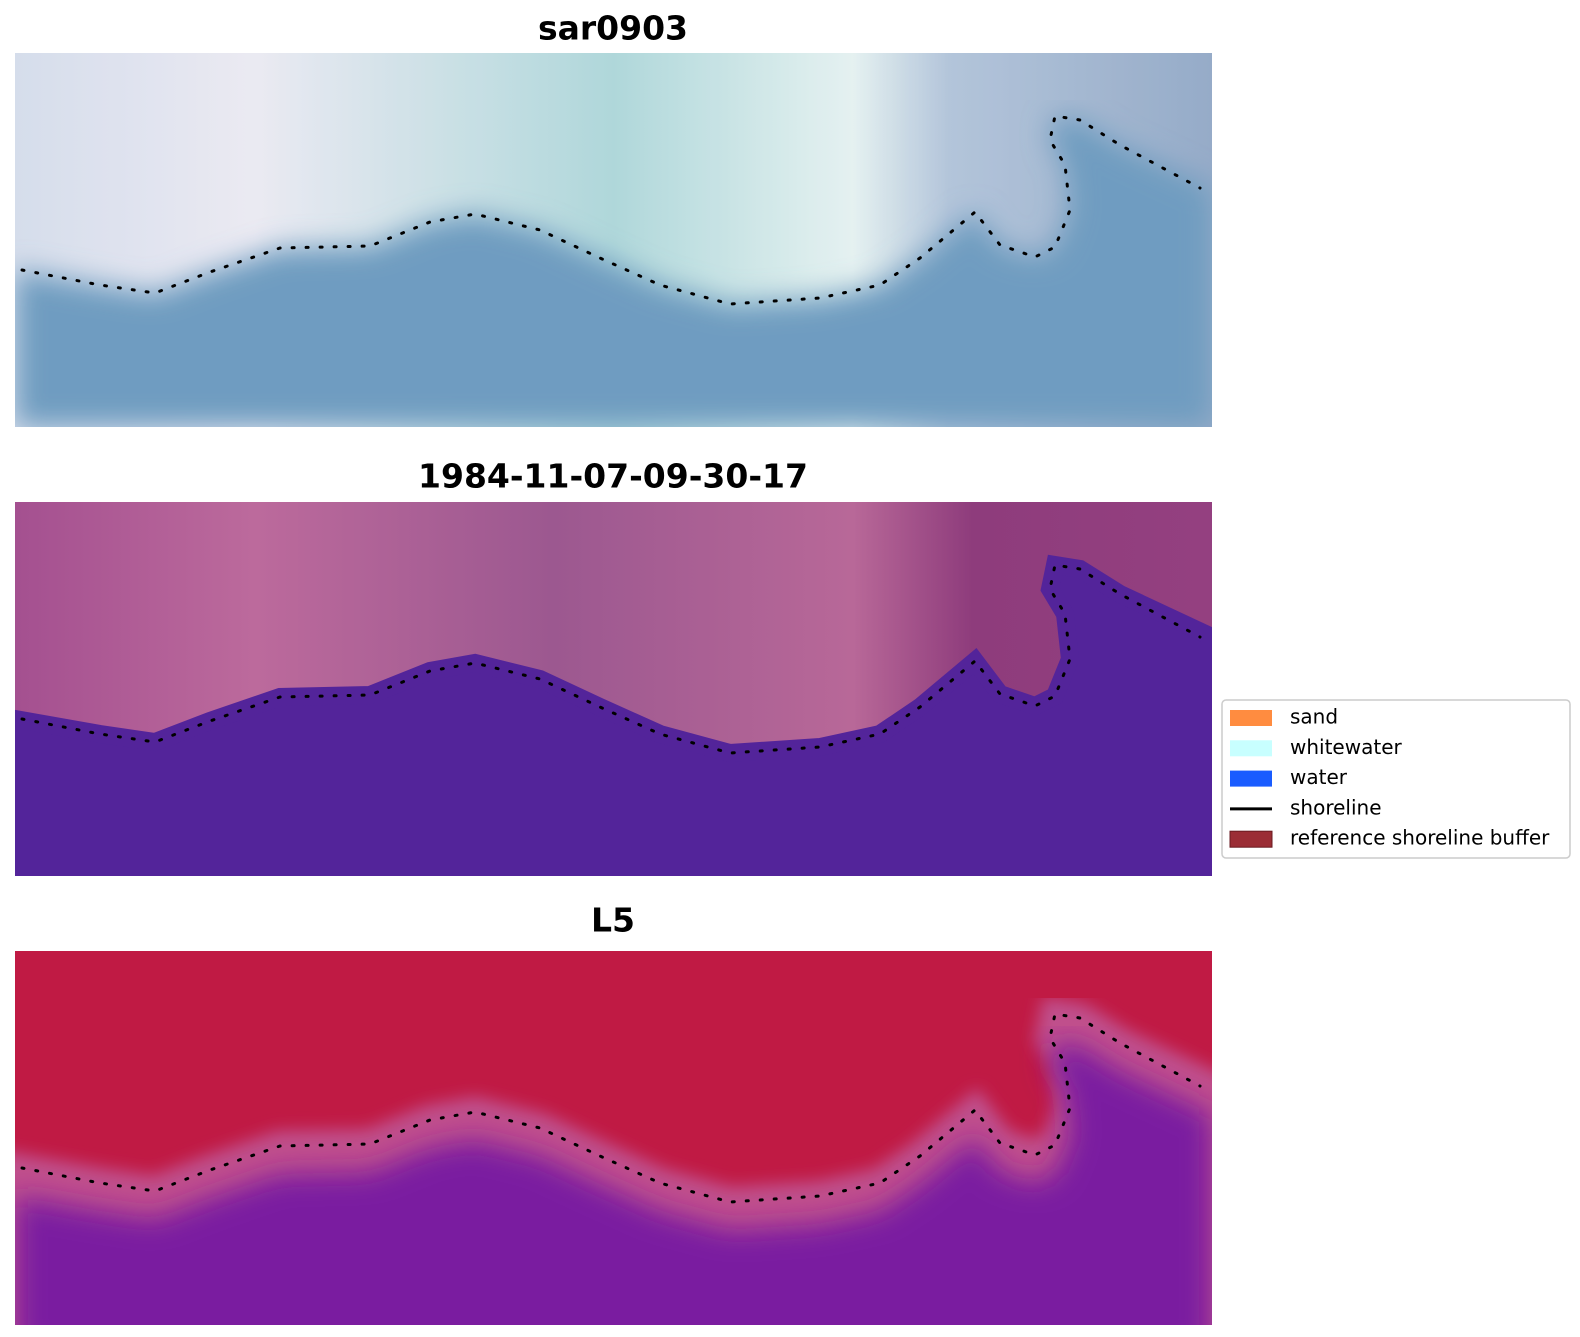  I want to click on panel-title: L5, so click(613, 920).